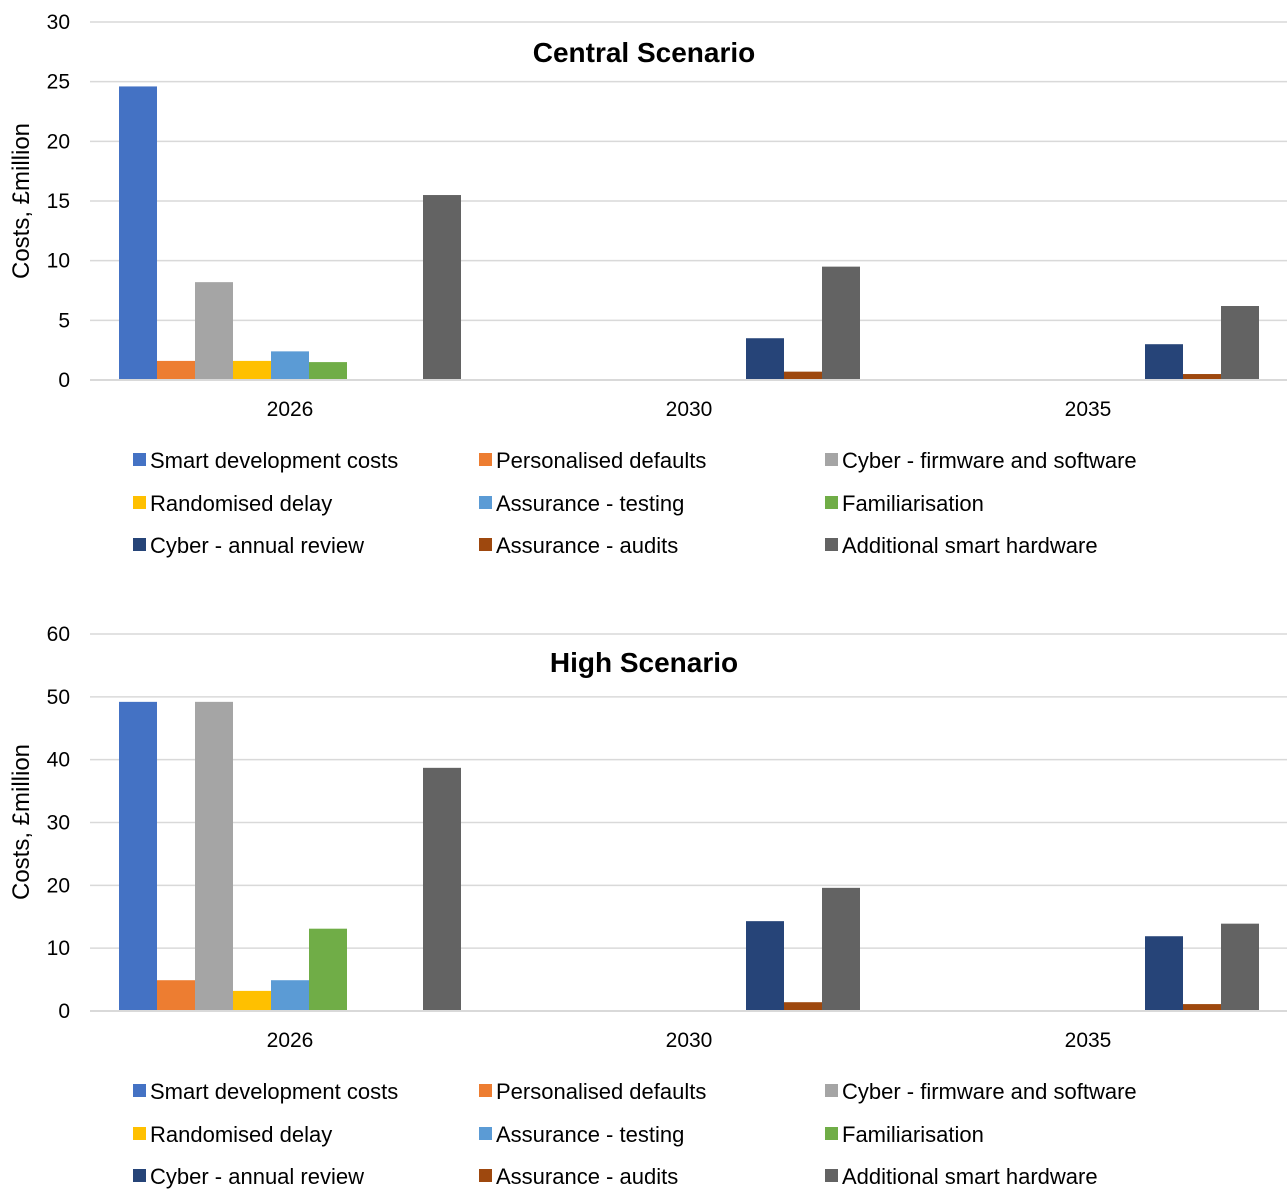 This screenshot has width=1288, height=1189. What do you see at coordinates (644, 662) in the screenshot?
I see `chart-title: High Scenario` at bounding box center [644, 662].